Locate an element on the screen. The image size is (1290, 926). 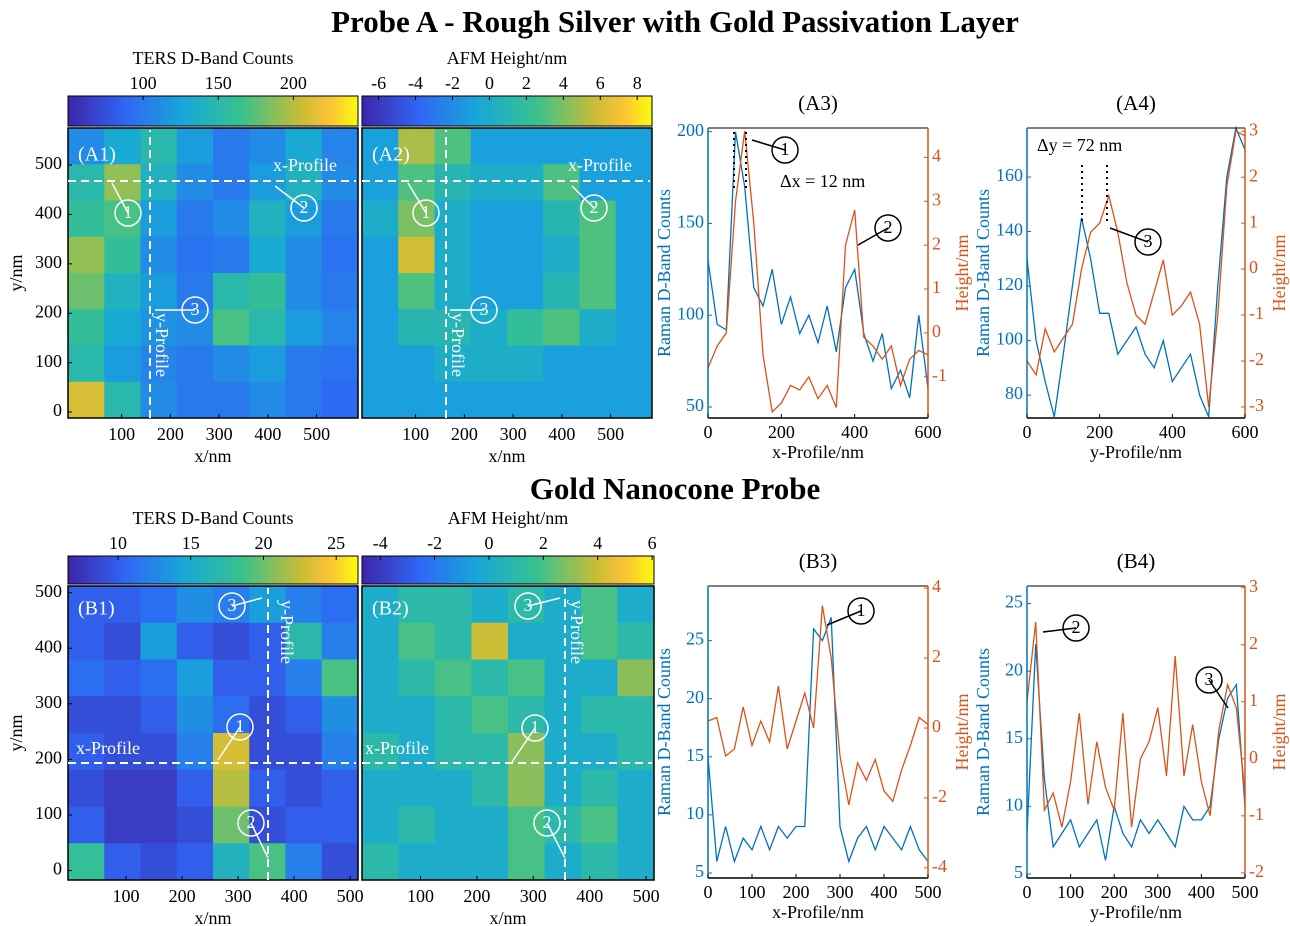
y-tick-label: 15 is located at coordinates (695, 755).